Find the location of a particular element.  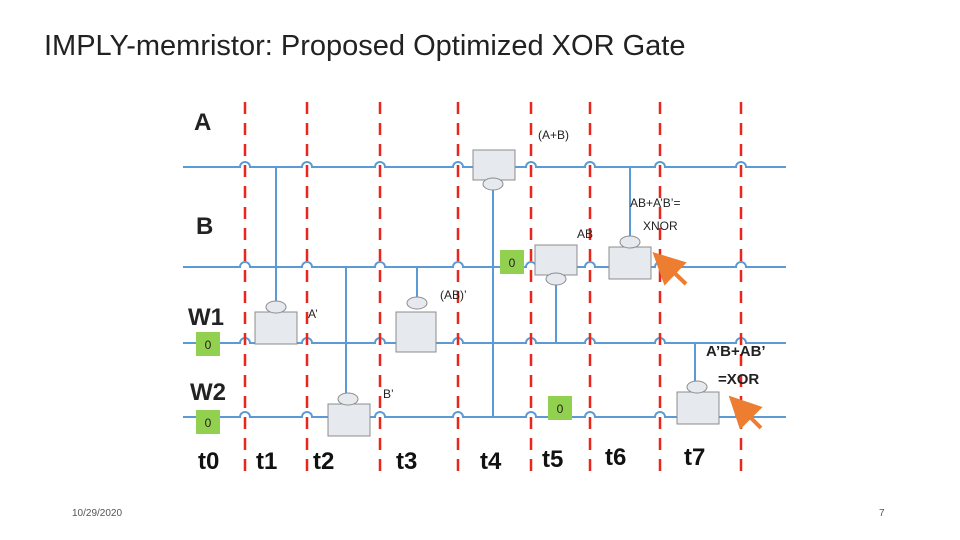

memristor-t1 is located at coordinates (276, 322).